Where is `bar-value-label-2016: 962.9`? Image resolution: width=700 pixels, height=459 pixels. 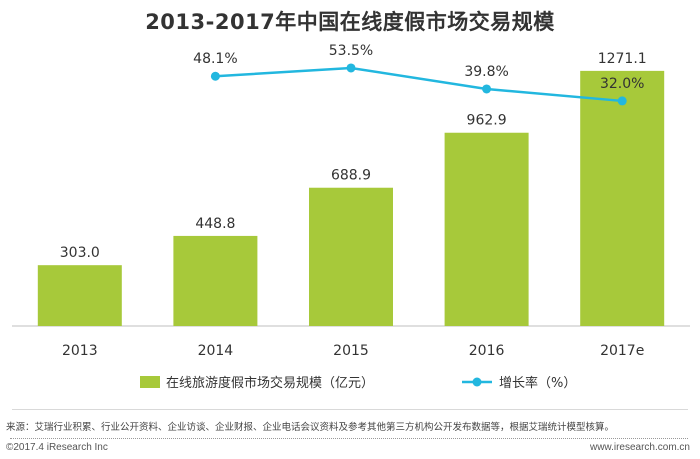 bar-value-label-2016: 962.9 is located at coordinates (487, 121).